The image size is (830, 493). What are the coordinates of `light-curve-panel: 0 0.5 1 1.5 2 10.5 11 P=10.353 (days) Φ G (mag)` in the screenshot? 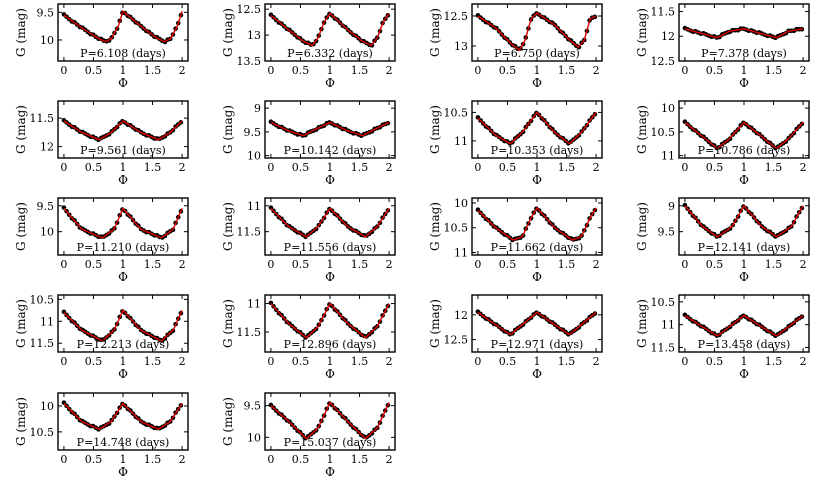 It's located at (515, 143).